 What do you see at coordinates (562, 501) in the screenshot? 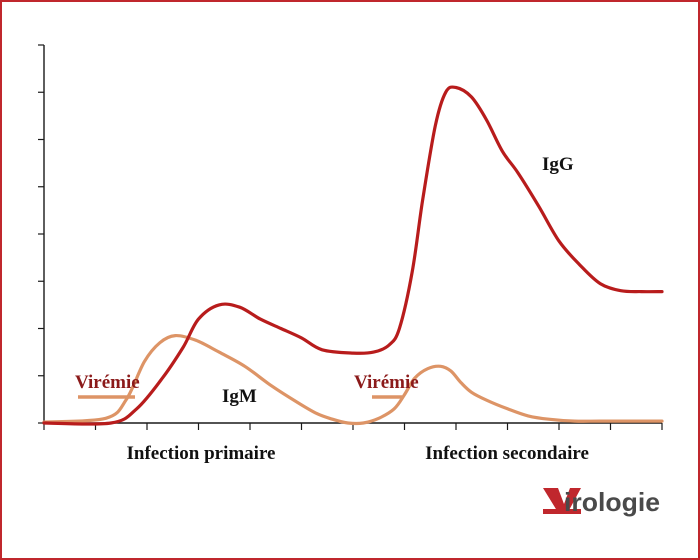
I see `logo-v-mark` at bounding box center [562, 501].